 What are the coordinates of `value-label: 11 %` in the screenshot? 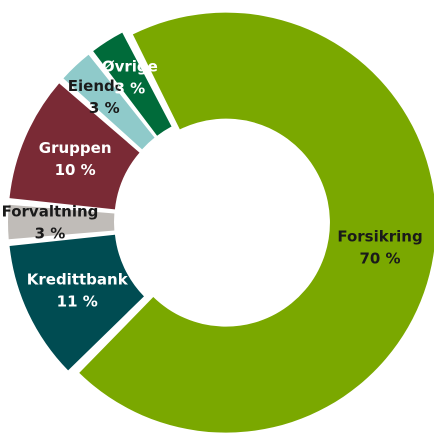 It's located at (77, 302).